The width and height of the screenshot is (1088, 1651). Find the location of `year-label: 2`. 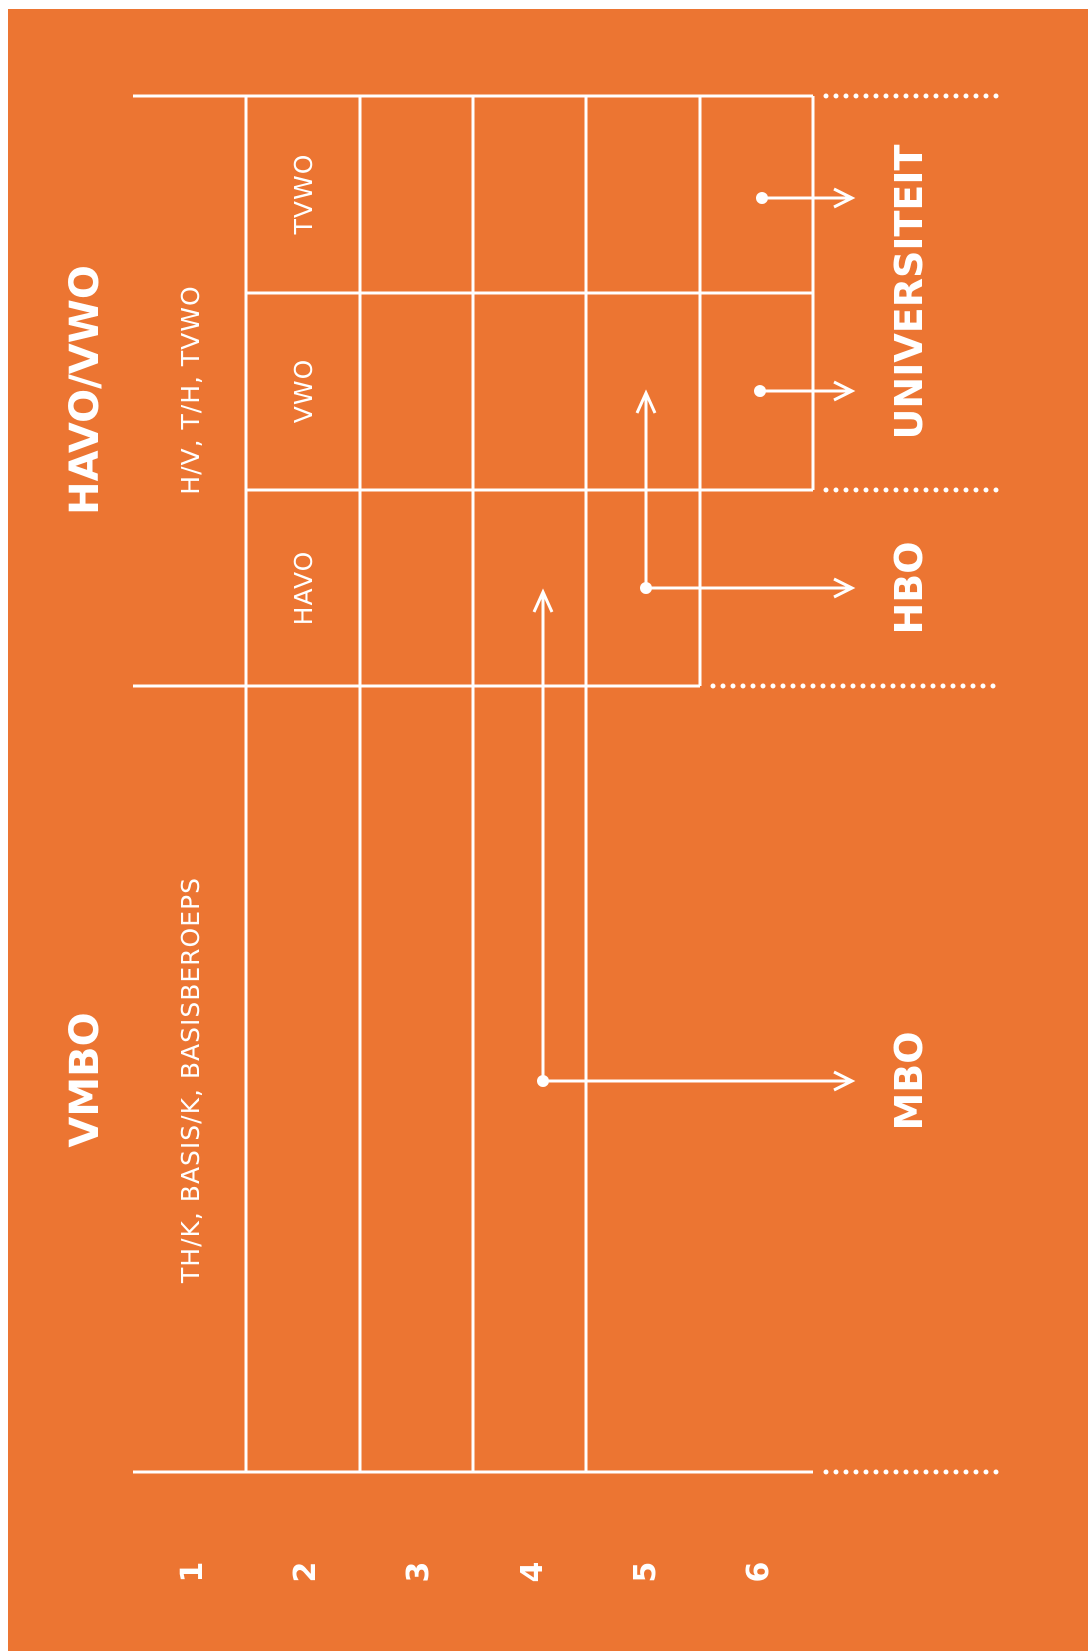

year-label: 2 is located at coordinates (305, 1572).